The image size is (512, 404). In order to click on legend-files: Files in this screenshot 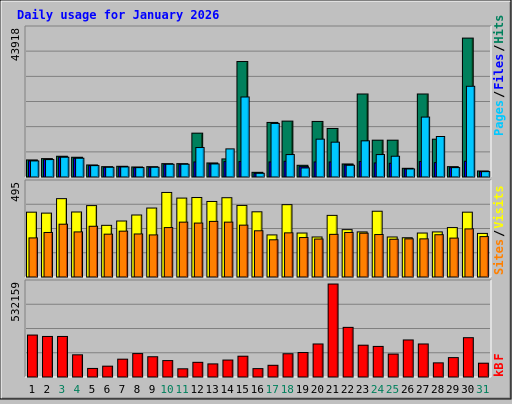, I will do `click(499, 72)`.